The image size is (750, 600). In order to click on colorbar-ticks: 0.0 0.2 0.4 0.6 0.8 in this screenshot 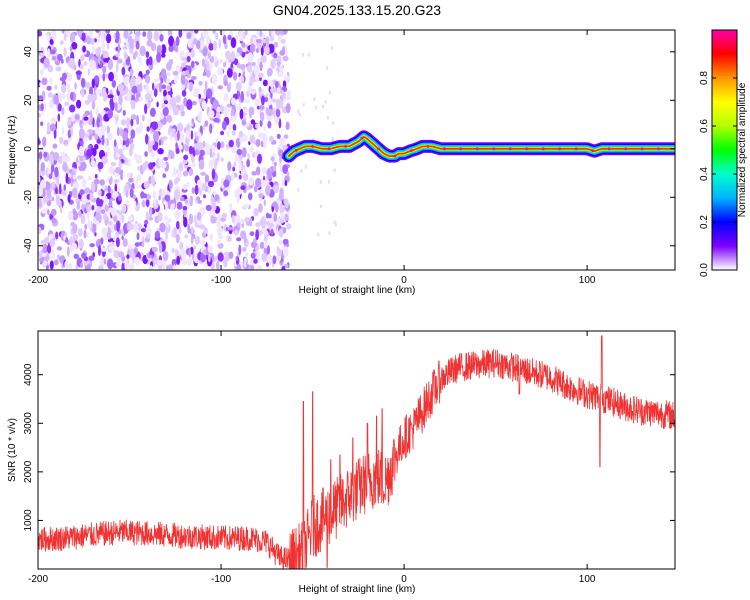, I will do `click(718, 174)`.